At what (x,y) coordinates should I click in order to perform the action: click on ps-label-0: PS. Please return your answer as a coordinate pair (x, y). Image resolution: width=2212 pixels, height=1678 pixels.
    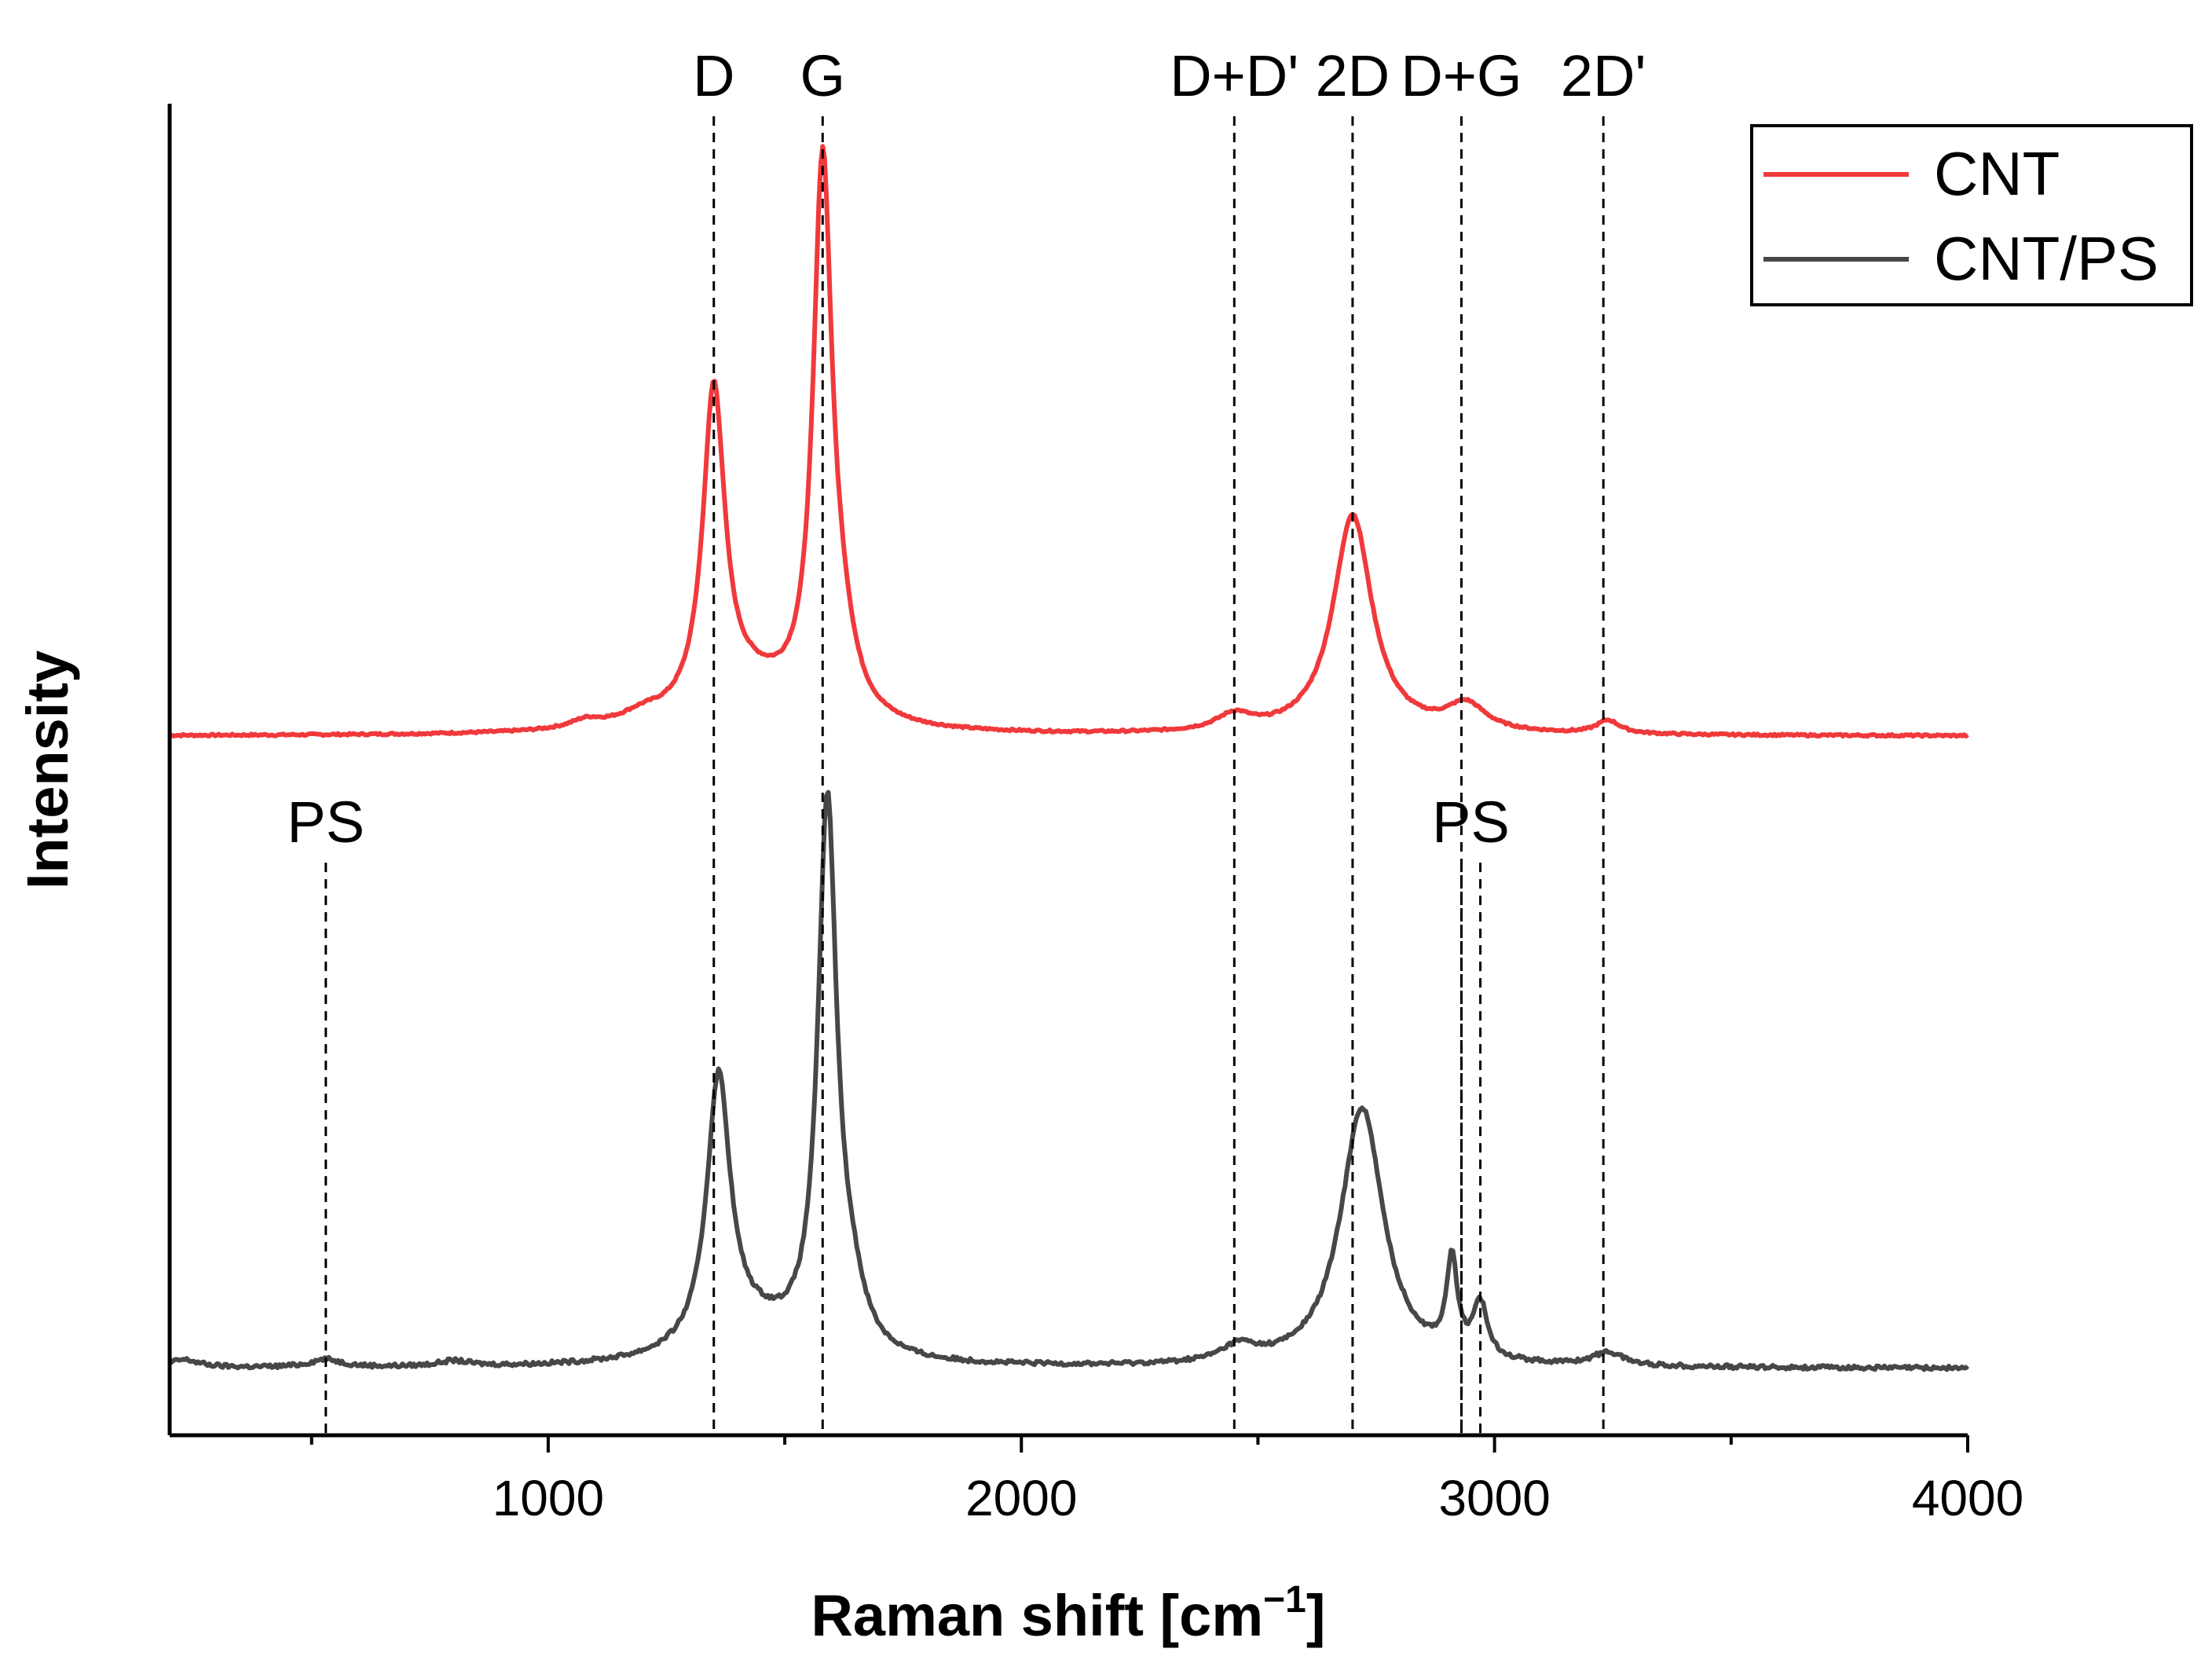
    Looking at the image, I should click on (325, 822).